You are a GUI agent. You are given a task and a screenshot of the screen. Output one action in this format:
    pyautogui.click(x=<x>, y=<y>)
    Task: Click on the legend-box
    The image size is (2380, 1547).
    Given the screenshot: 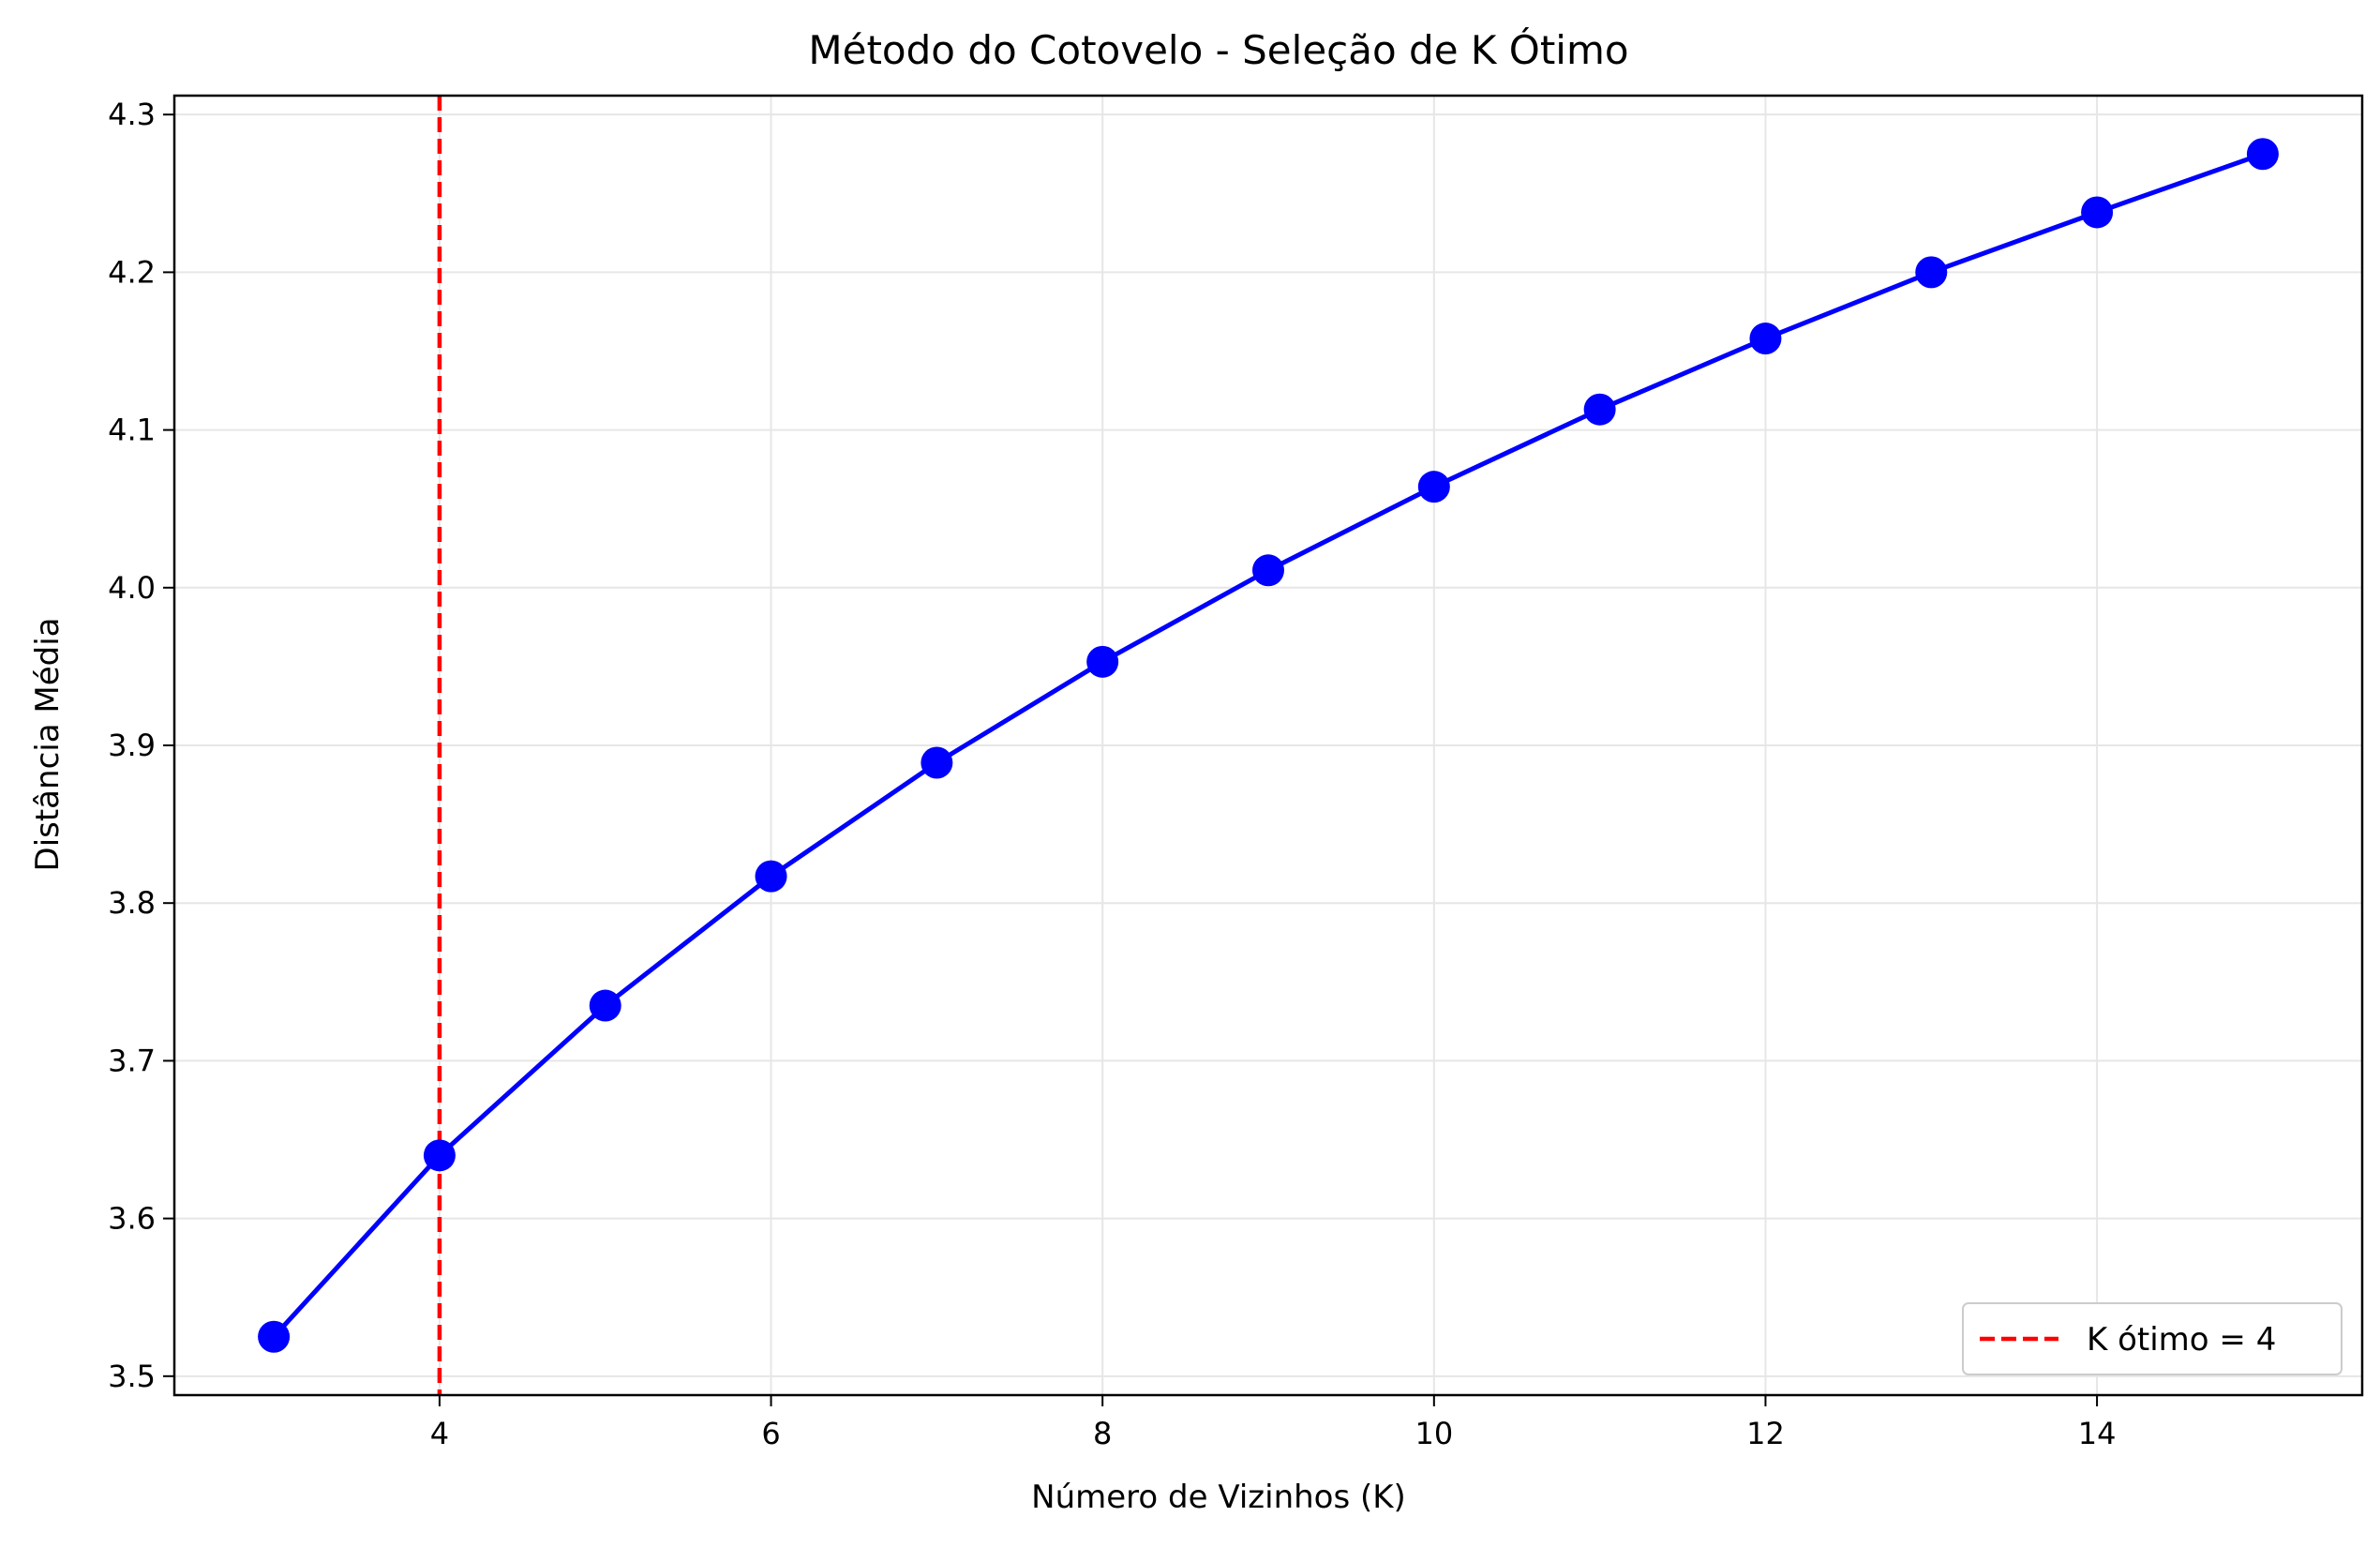 What is the action you would take?
    pyautogui.click(x=2152, y=1338)
    